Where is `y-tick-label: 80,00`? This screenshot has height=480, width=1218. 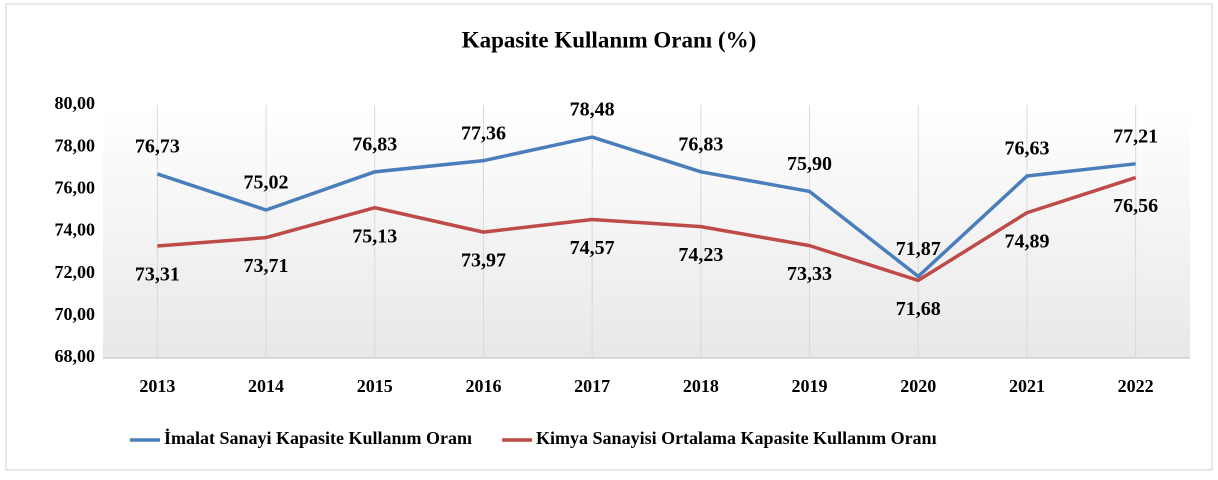 y-tick-label: 80,00 is located at coordinates (75, 103).